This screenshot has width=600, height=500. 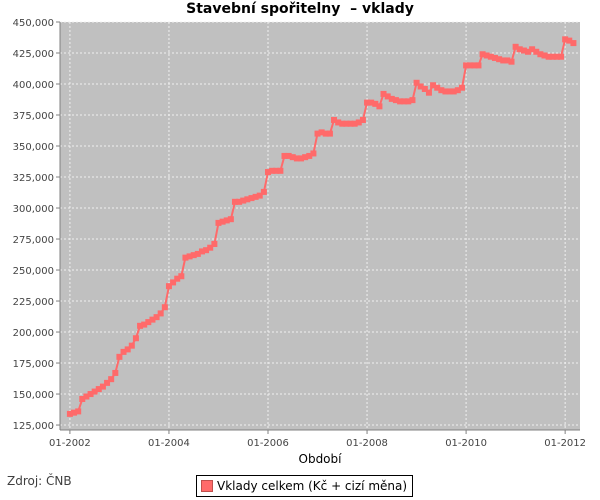 I want to click on x-tick-label: 01-2004, so click(x=169, y=443).